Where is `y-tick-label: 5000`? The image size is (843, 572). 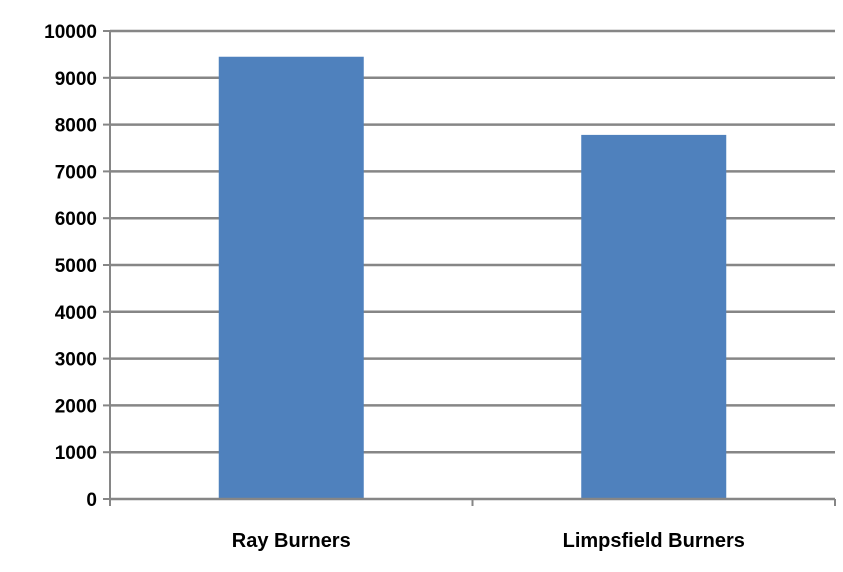 y-tick-label: 5000 is located at coordinates (76, 266).